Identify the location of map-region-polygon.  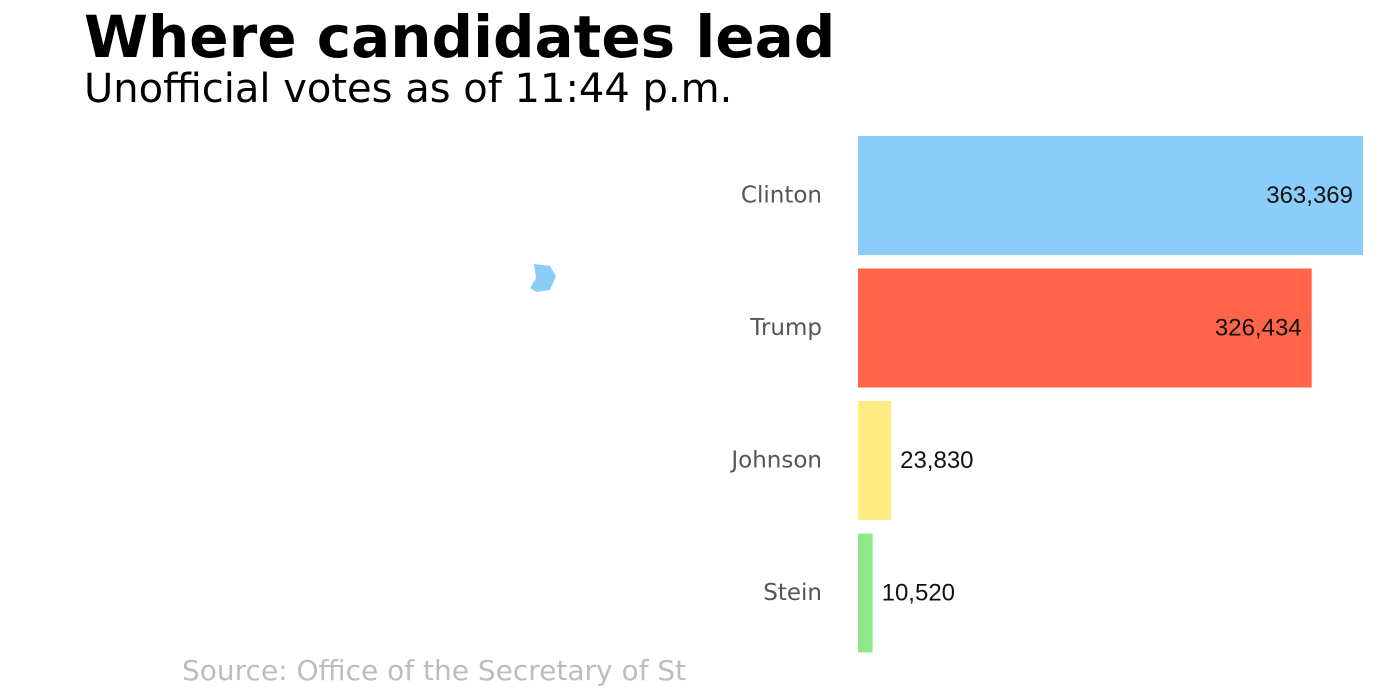
(543, 278).